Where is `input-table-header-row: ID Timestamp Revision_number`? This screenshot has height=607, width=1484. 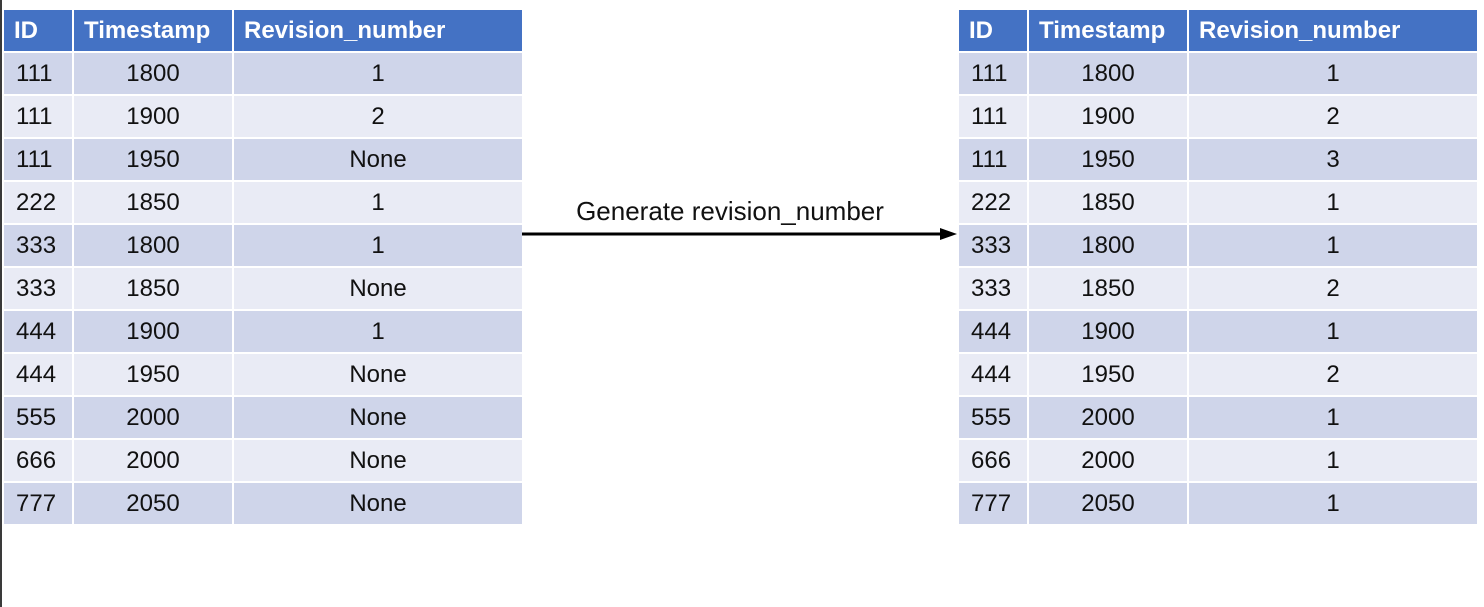
input-table-header-row: ID Timestamp Revision_number is located at coordinates (263, 30).